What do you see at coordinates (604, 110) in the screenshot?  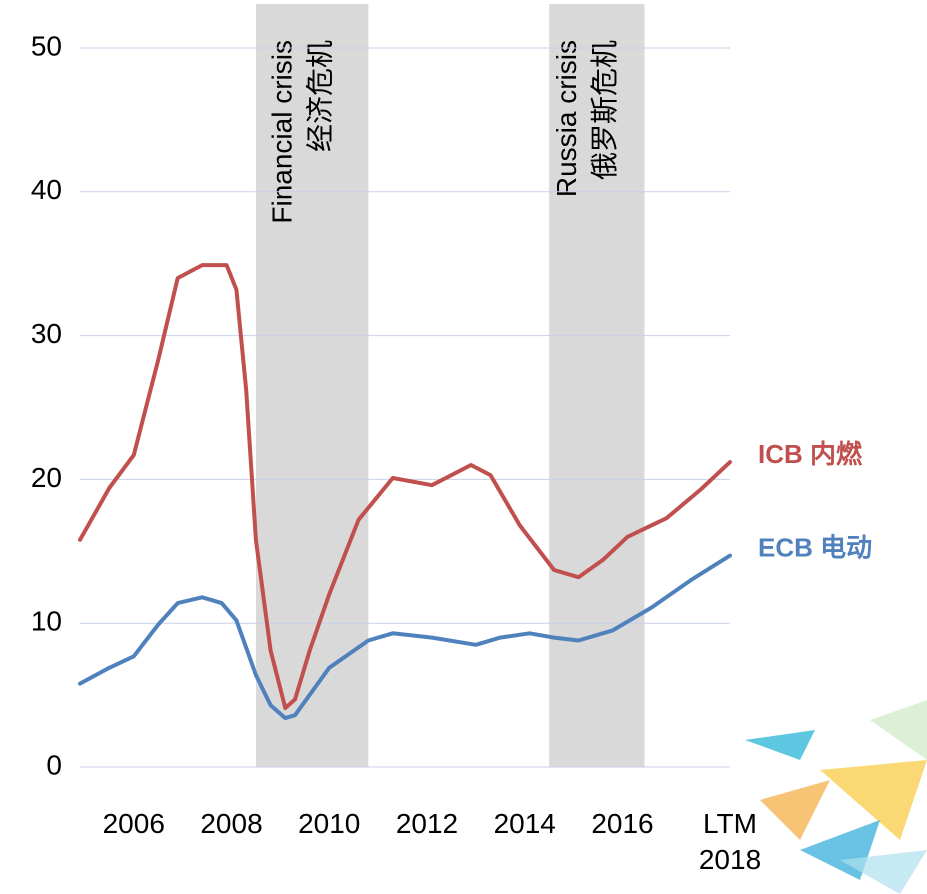 I see `band-sublabel: 俄罗斯危机` at bounding box center [604, 110].